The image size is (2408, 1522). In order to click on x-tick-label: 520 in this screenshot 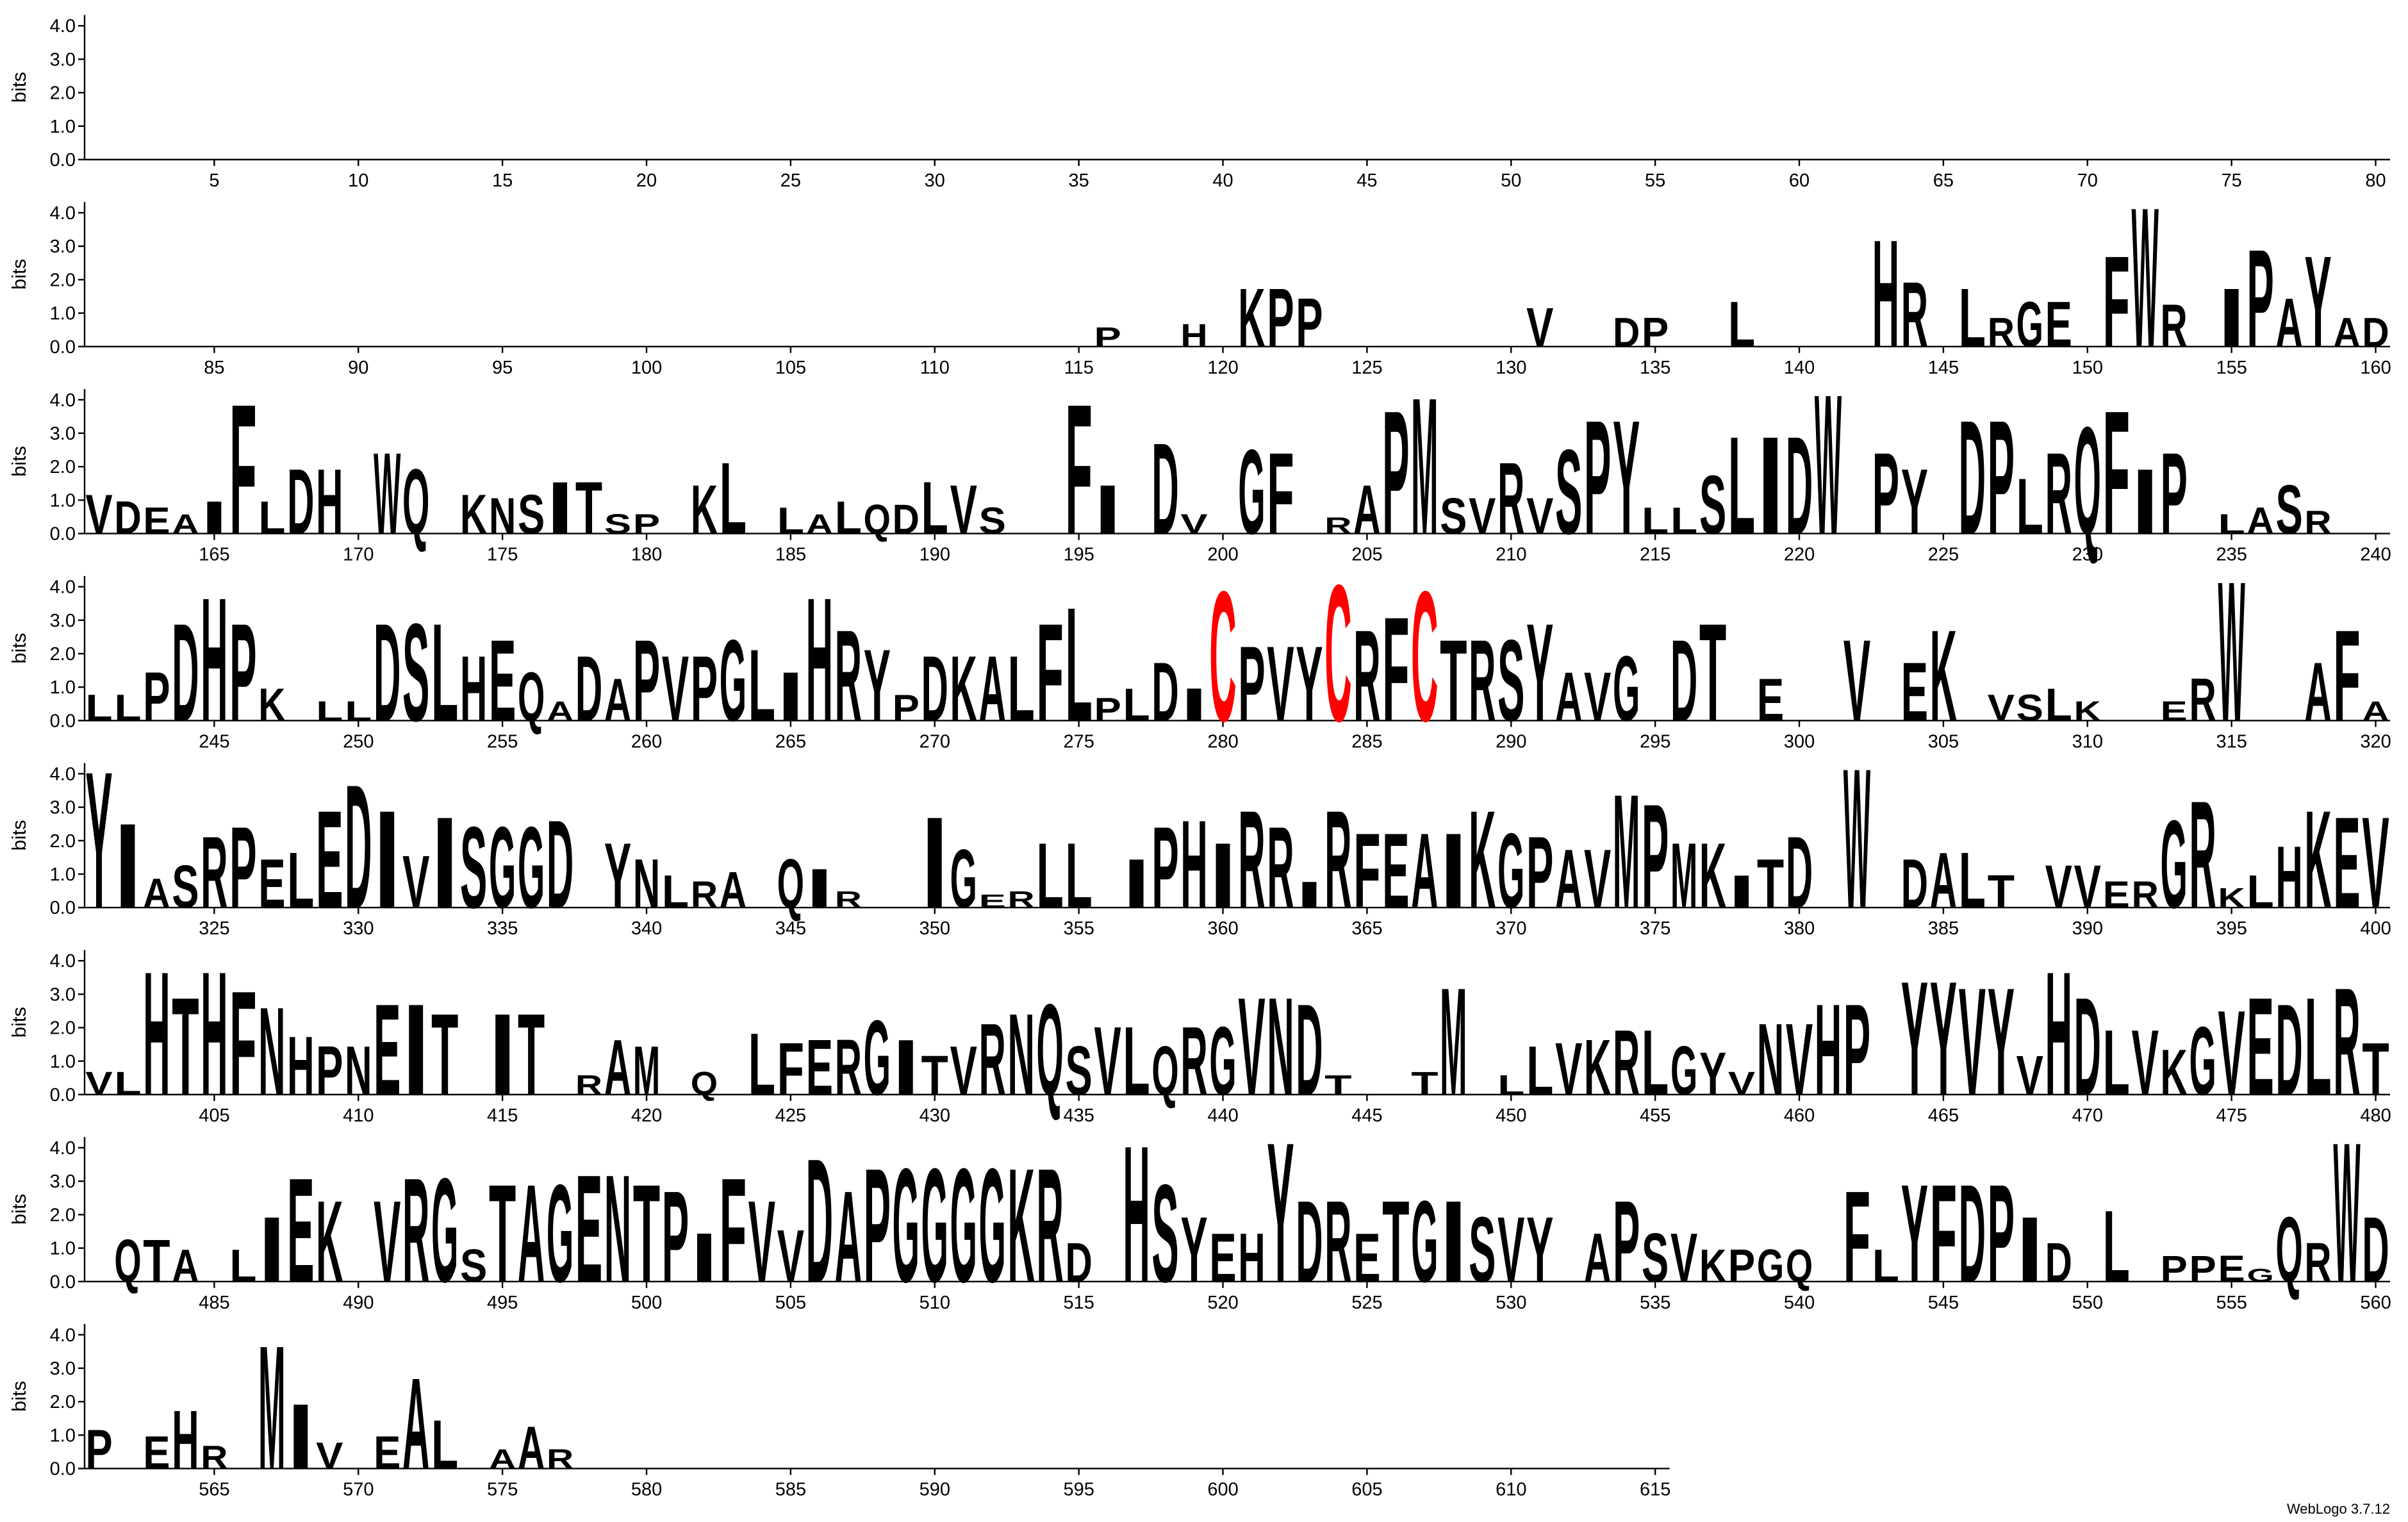, I will do `click(1222, 1303)`.